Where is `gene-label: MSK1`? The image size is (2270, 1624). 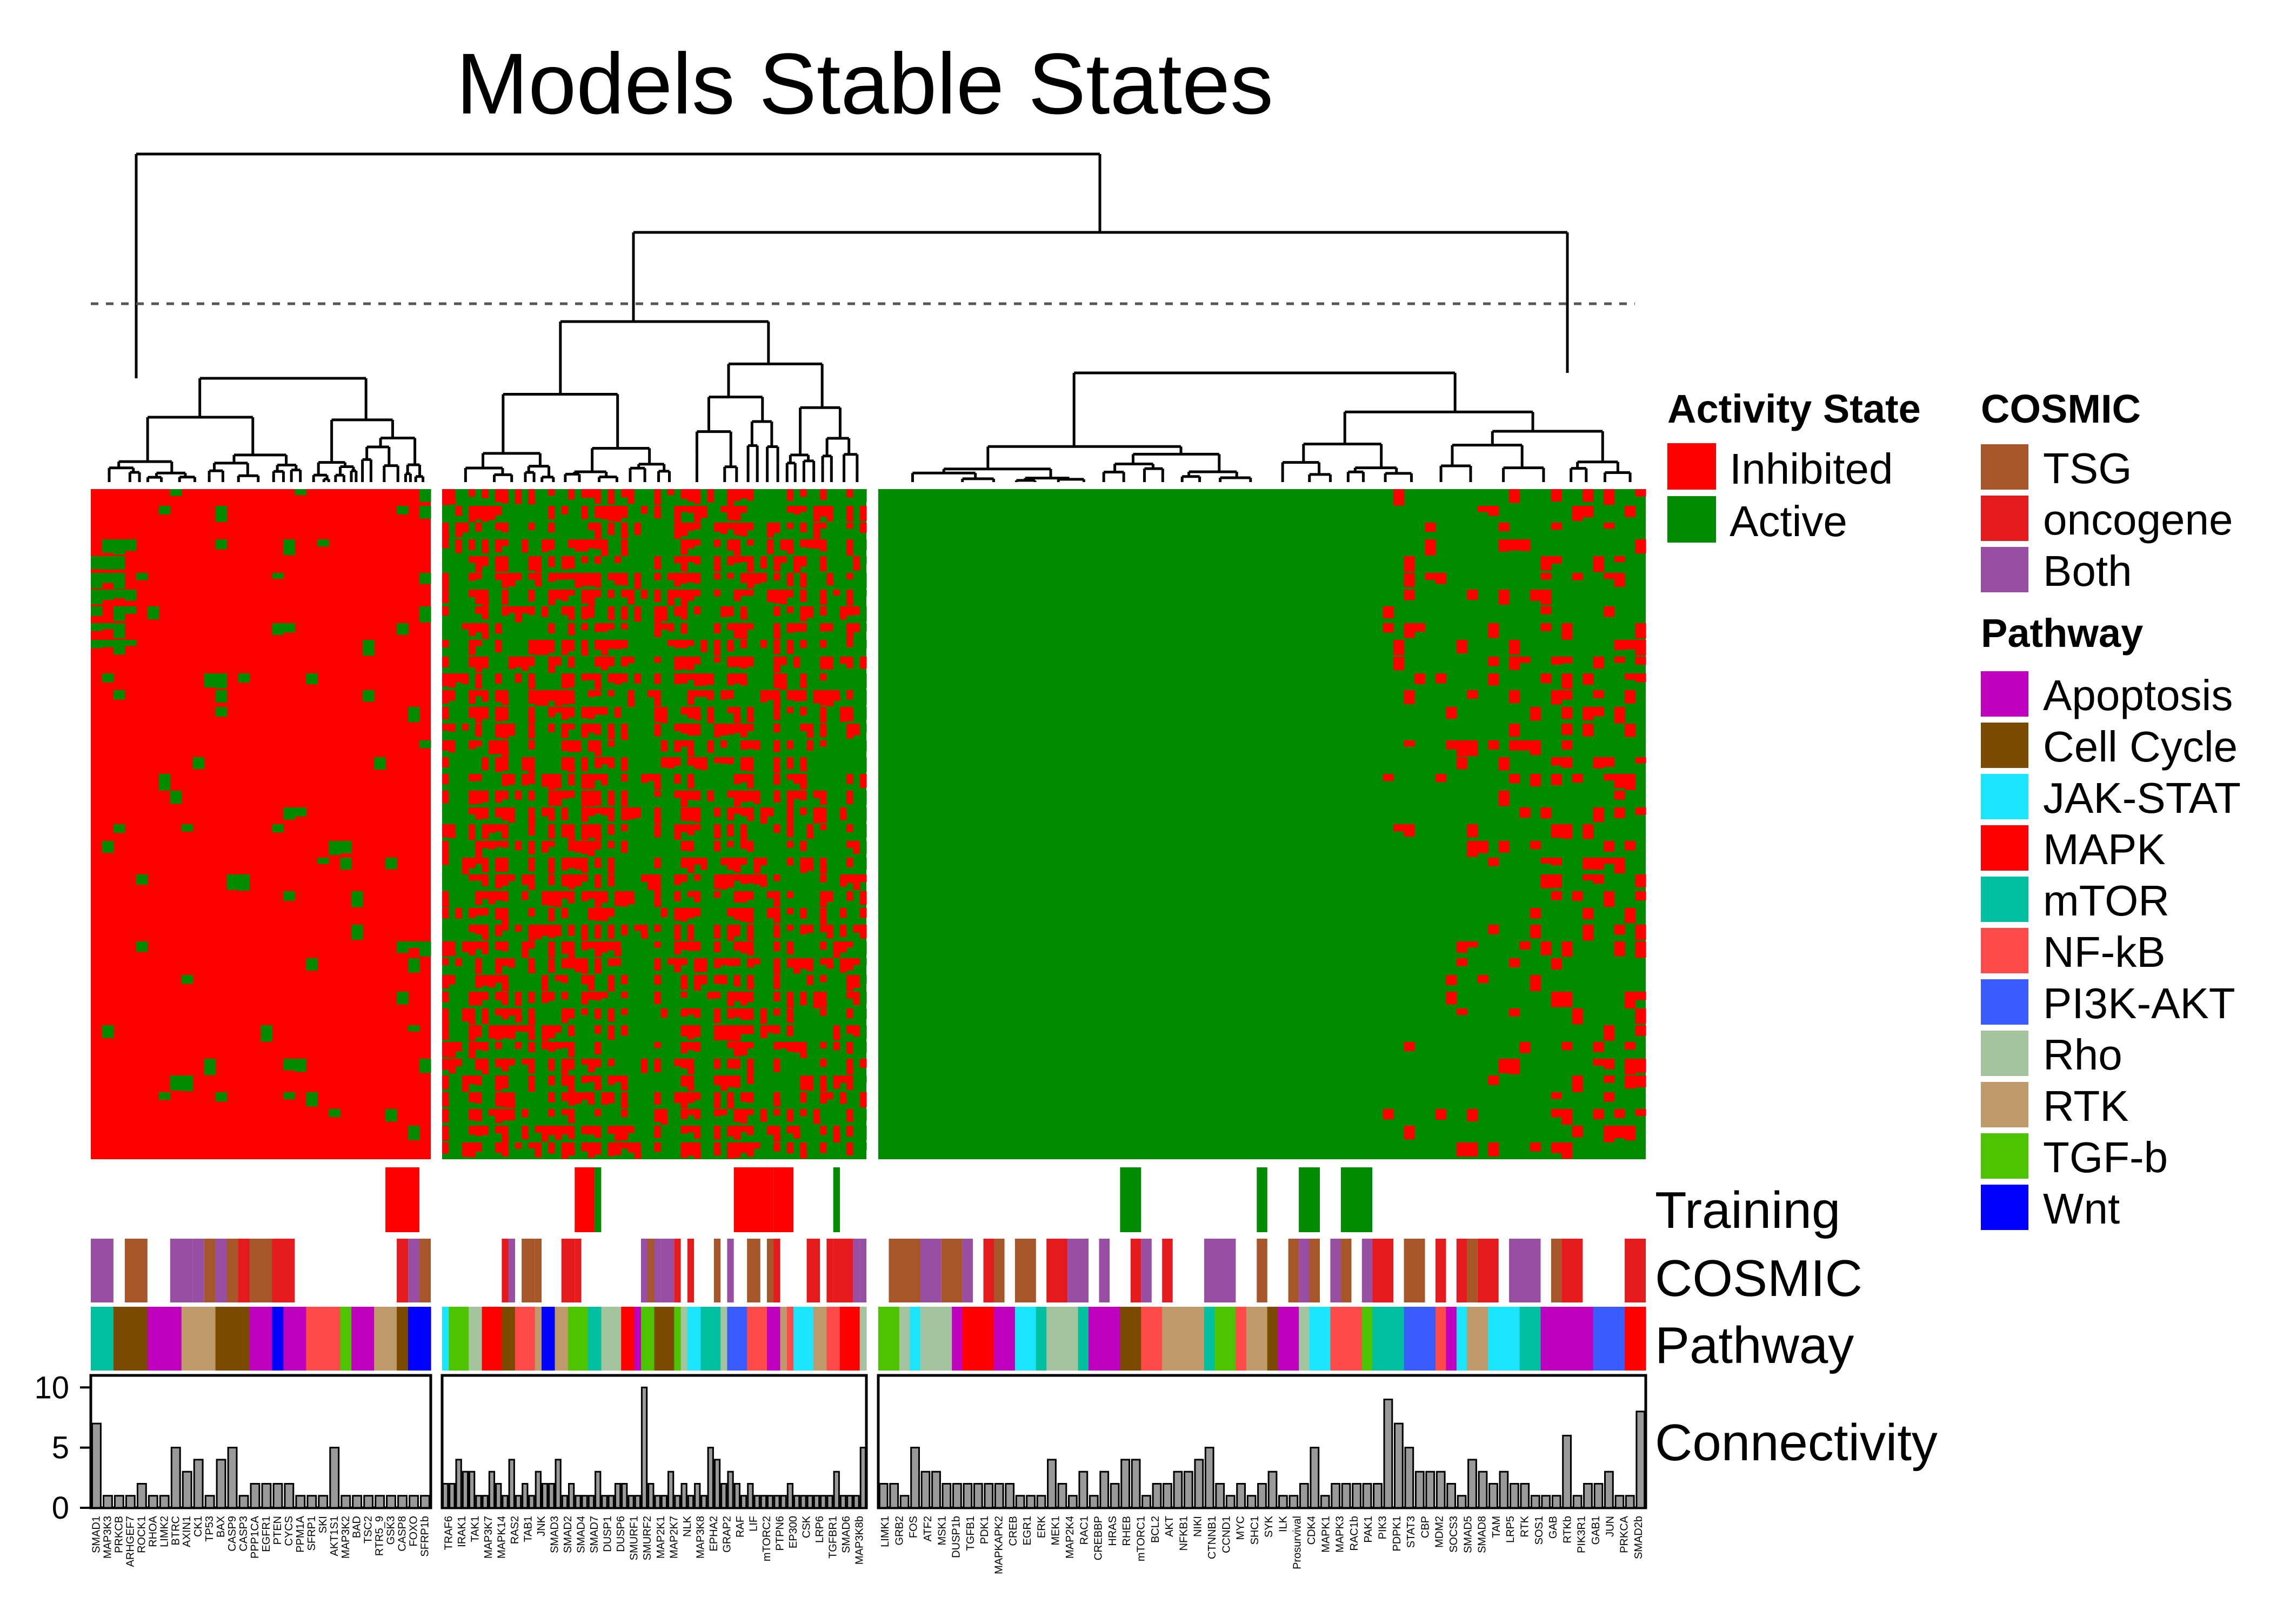 gene-label: MSK1 is located at coordinates (942, 1530).